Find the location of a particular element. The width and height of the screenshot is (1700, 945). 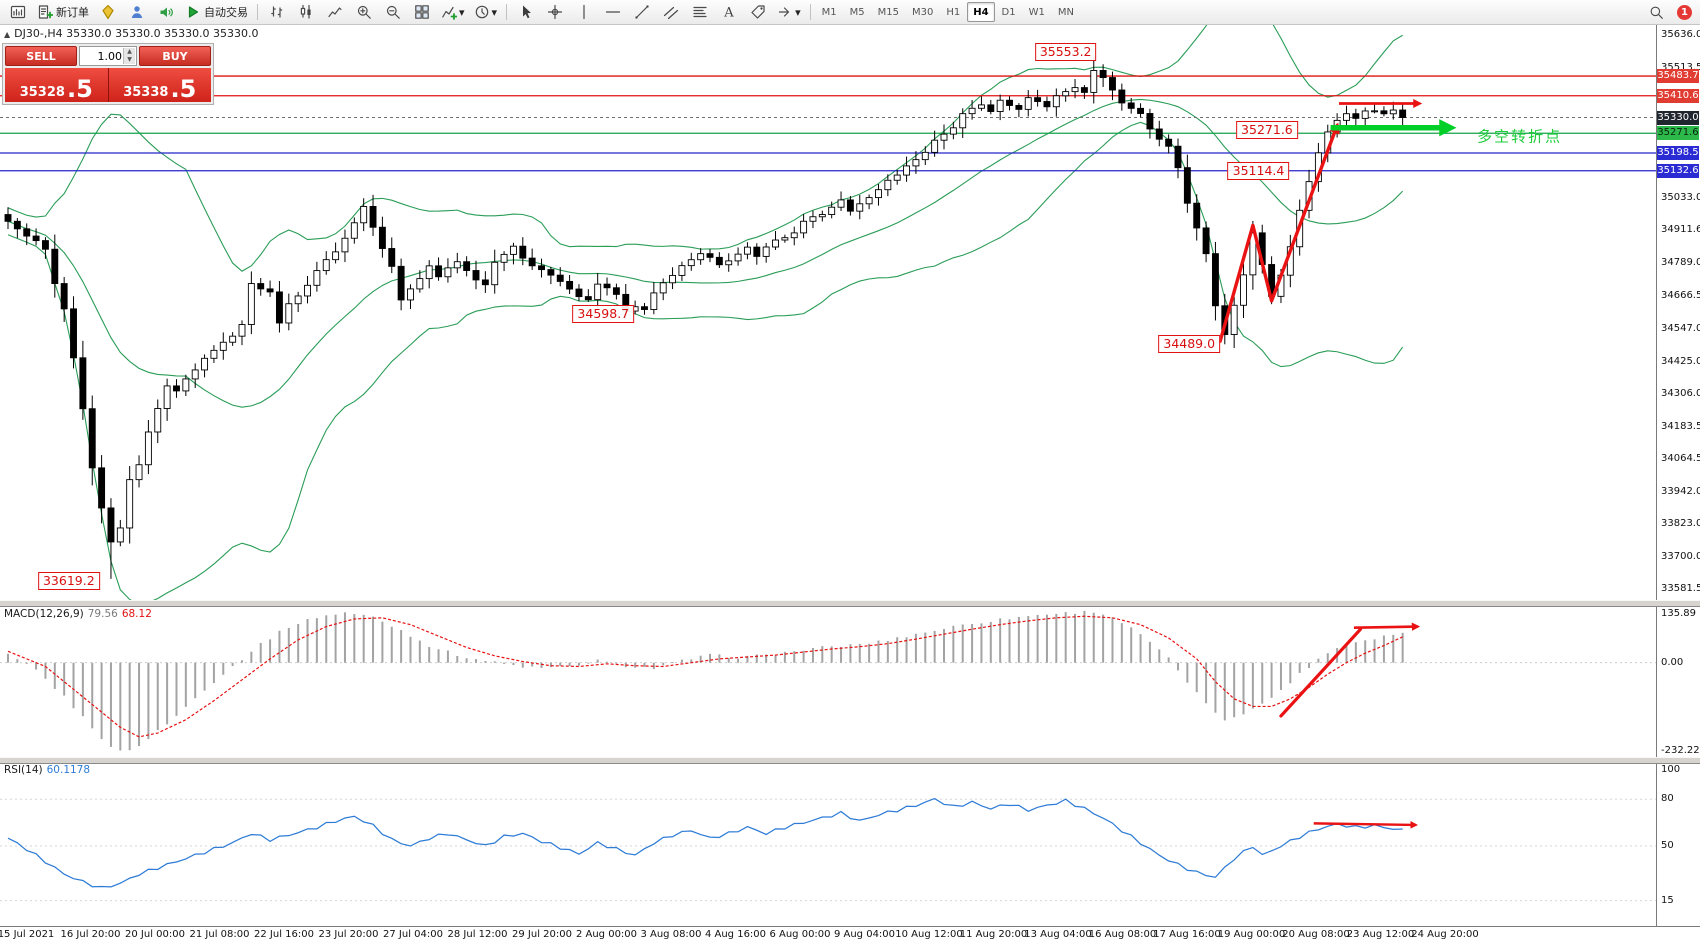

horizontal-line-button is located at coordinates (613, 12).